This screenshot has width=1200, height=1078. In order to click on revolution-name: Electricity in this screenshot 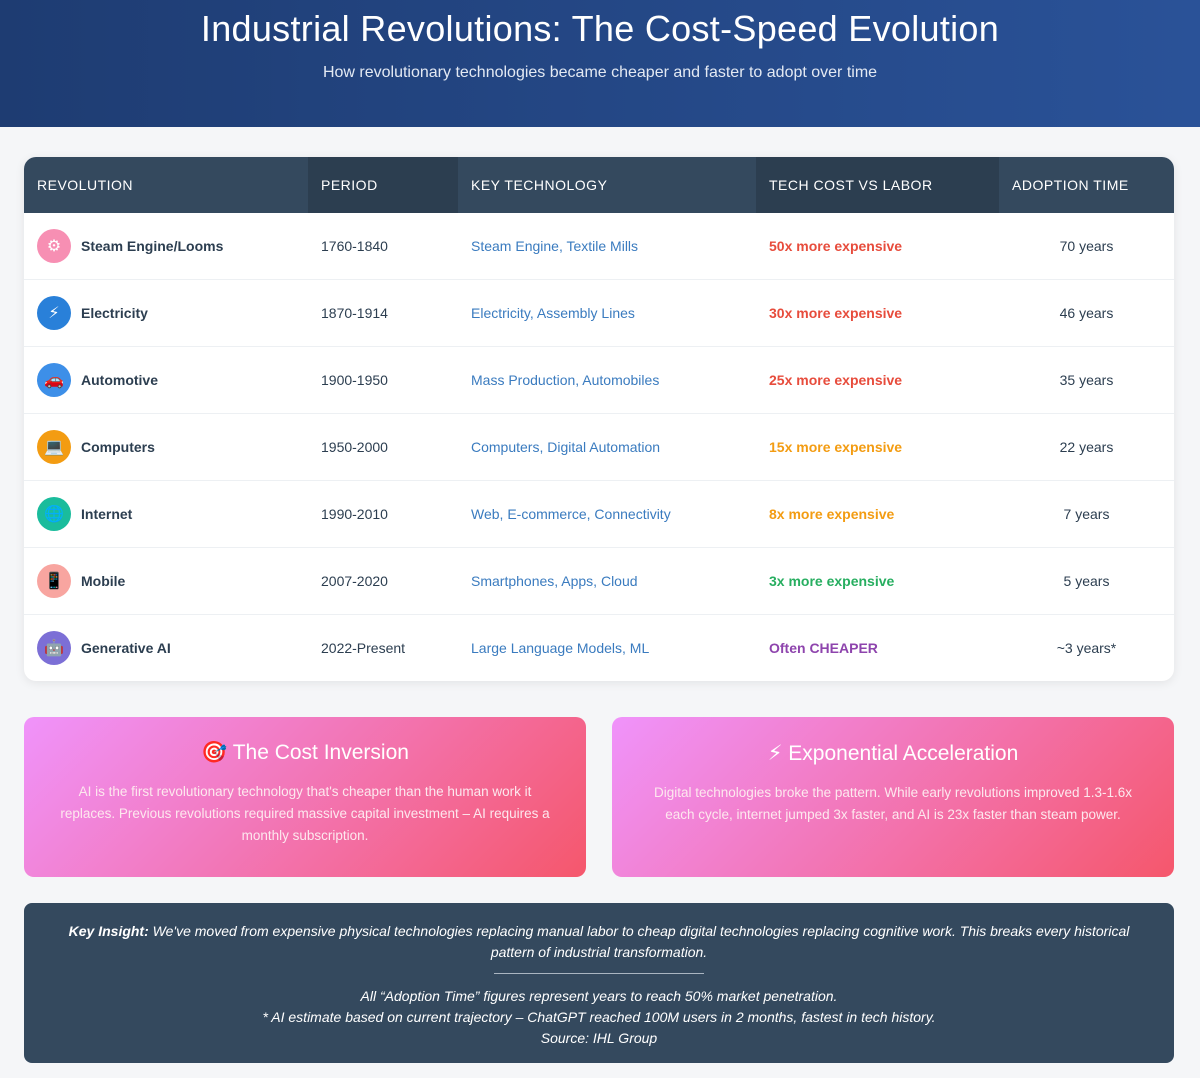, I will do `click(114, 313)`.